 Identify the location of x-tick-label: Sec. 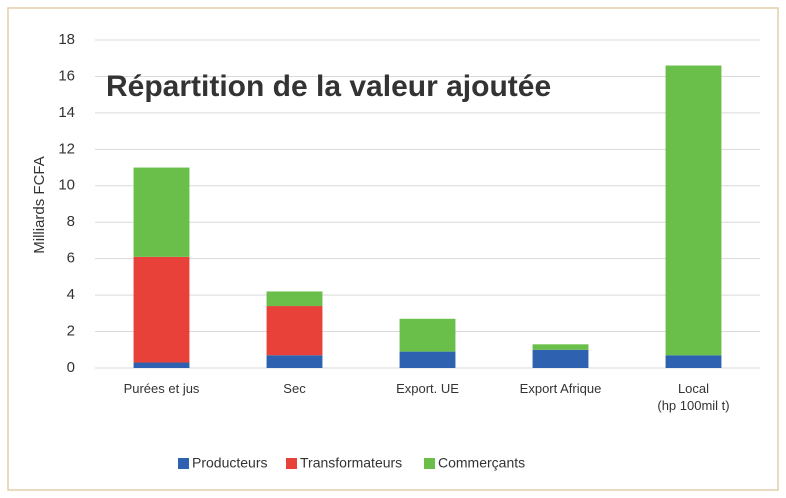
(294, 388).